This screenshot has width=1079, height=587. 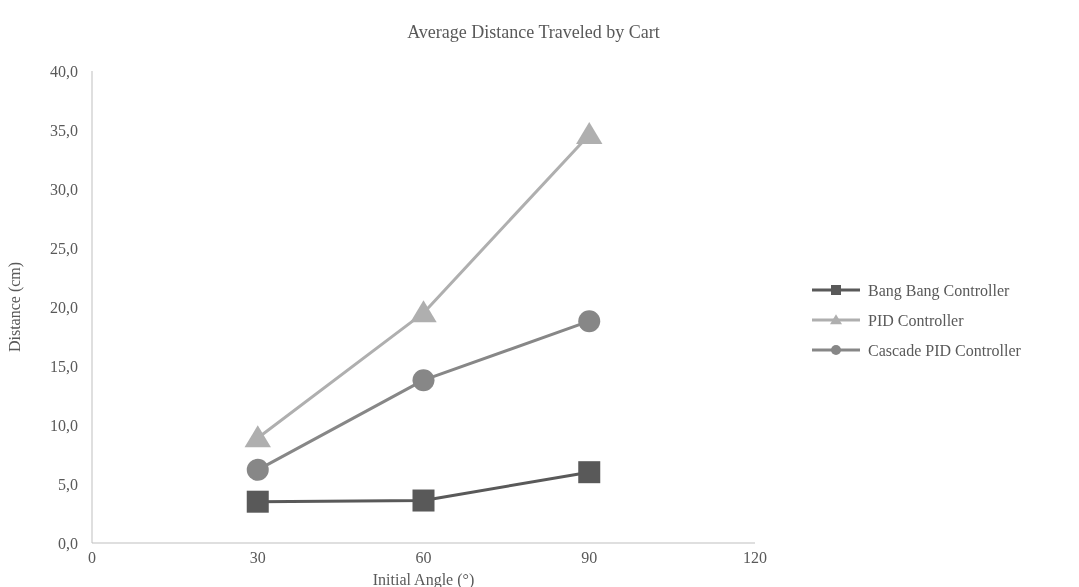 I want to click on legend-label: Bang Bang Controller, so click(x=939, y=290).